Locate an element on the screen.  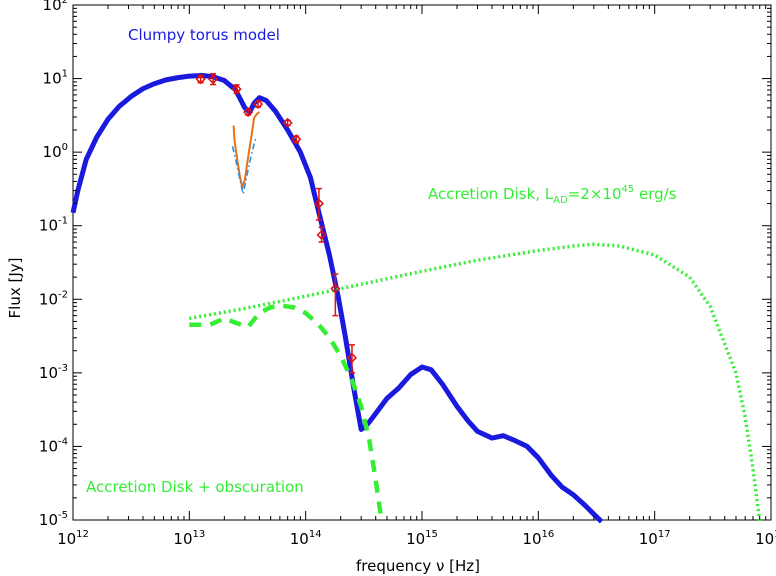
y-tick-exp: 0 is located at coordinates (65, 147).